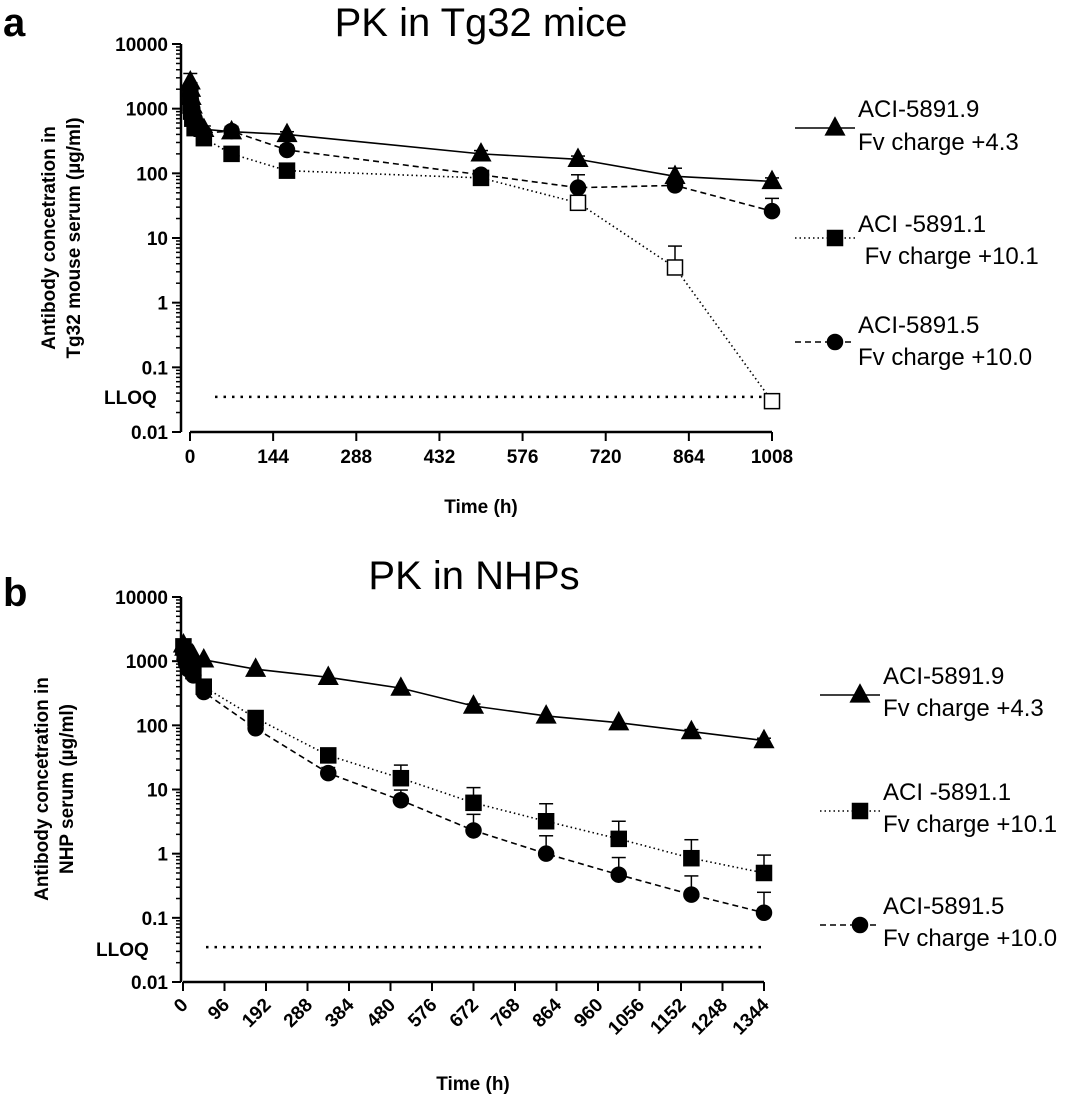  I want to click on panel-b-legend-sub-0: Fv charge +4.3, so click(963, 708).